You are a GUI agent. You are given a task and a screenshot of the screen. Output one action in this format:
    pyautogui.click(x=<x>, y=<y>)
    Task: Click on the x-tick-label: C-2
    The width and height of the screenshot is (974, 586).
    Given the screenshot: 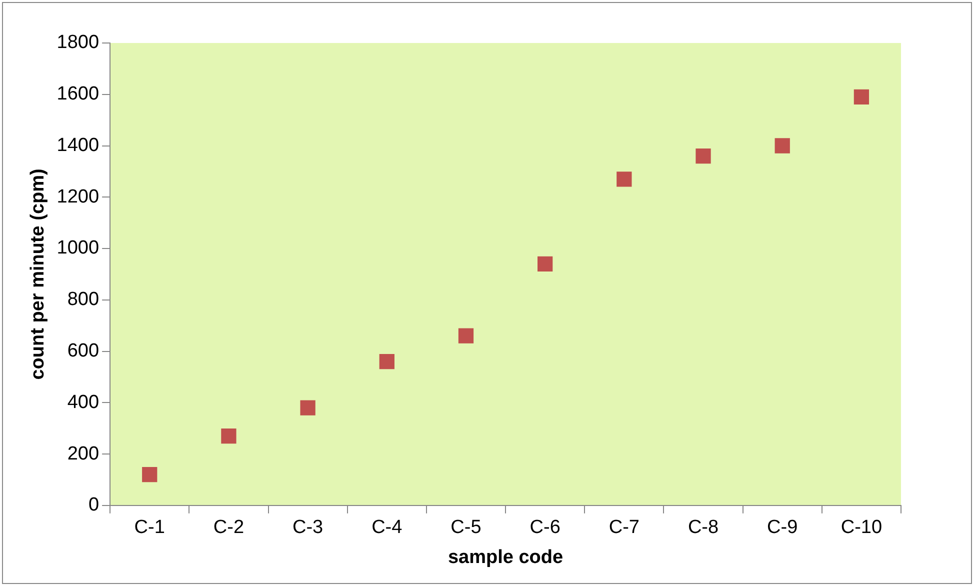 What is the action you would take?
    pyautogui.click(x=228, y=527)
    